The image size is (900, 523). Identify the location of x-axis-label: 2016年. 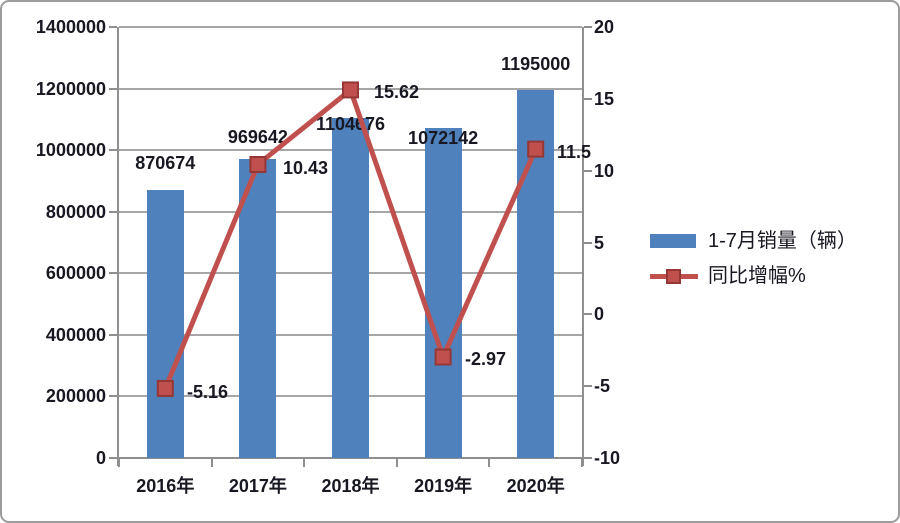
(165, 486).